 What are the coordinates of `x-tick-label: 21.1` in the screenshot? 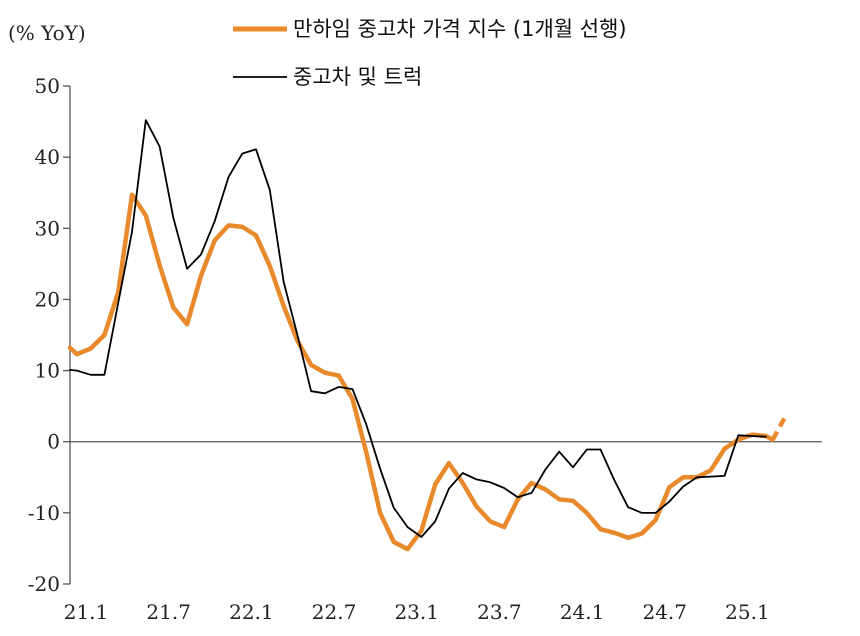 It's located at (86, 612).